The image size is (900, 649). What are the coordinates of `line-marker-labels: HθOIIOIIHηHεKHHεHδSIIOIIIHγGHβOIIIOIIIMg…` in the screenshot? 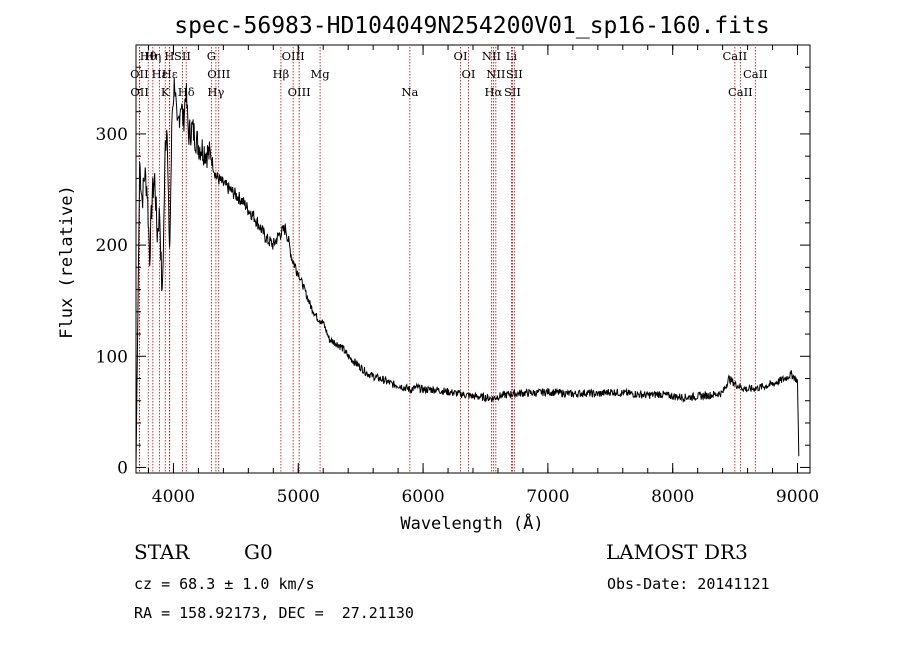 It's located at (449, 74).